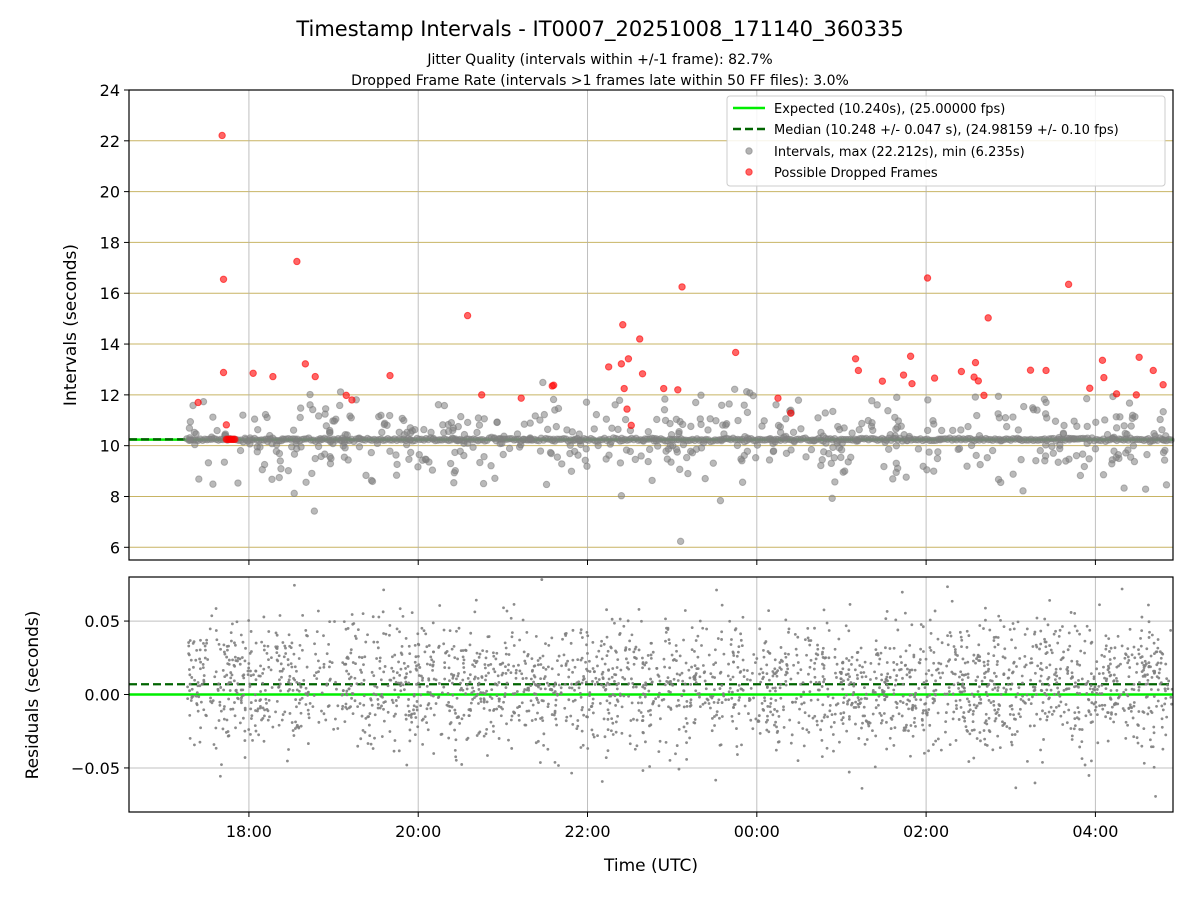 This screenshot has height=904, width=1200. Describe the element at coordinates (110, 242) in the screenshot. I see `intervals-y-tick-label: 18` at that location.